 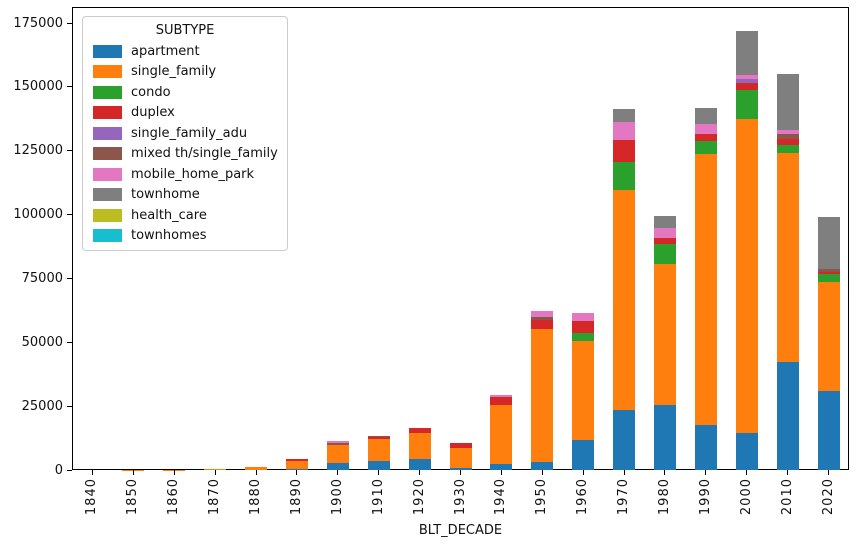 I want to click on legend-title: SUBTYPE, so click(x=185, y=30).